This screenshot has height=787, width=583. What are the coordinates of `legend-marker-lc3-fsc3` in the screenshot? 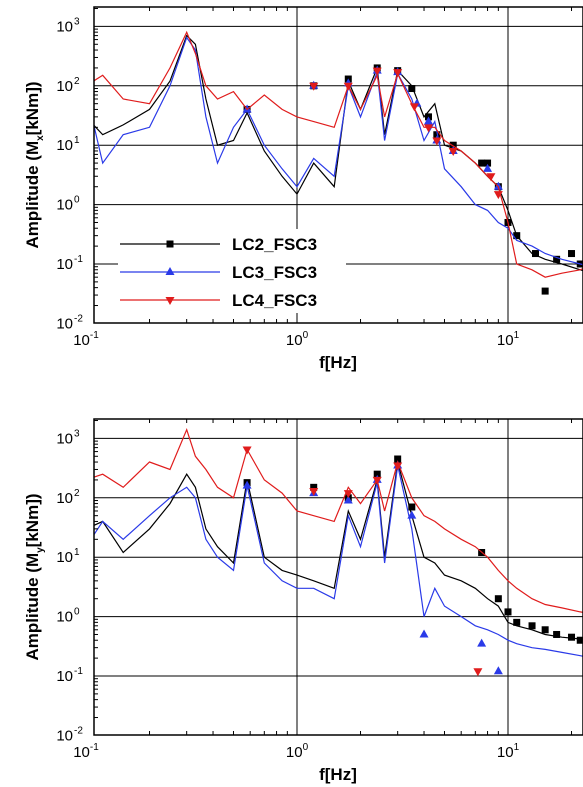 It's located at (170, 271).